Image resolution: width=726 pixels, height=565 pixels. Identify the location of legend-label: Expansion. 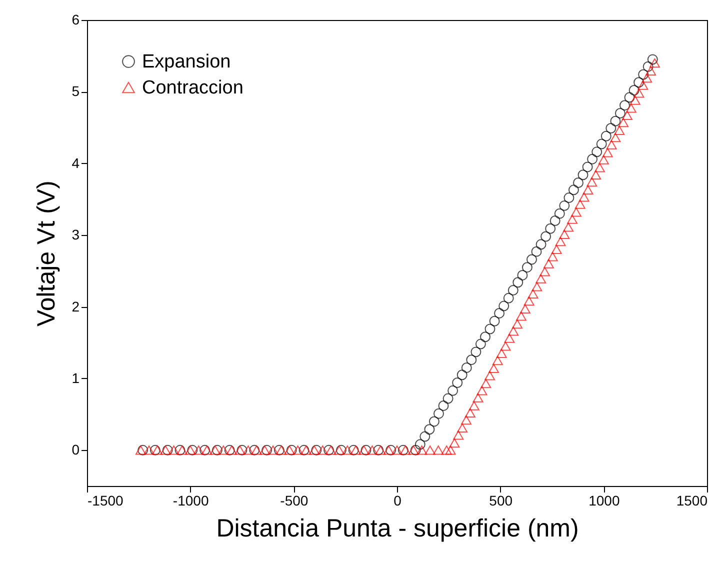
(186, 62).